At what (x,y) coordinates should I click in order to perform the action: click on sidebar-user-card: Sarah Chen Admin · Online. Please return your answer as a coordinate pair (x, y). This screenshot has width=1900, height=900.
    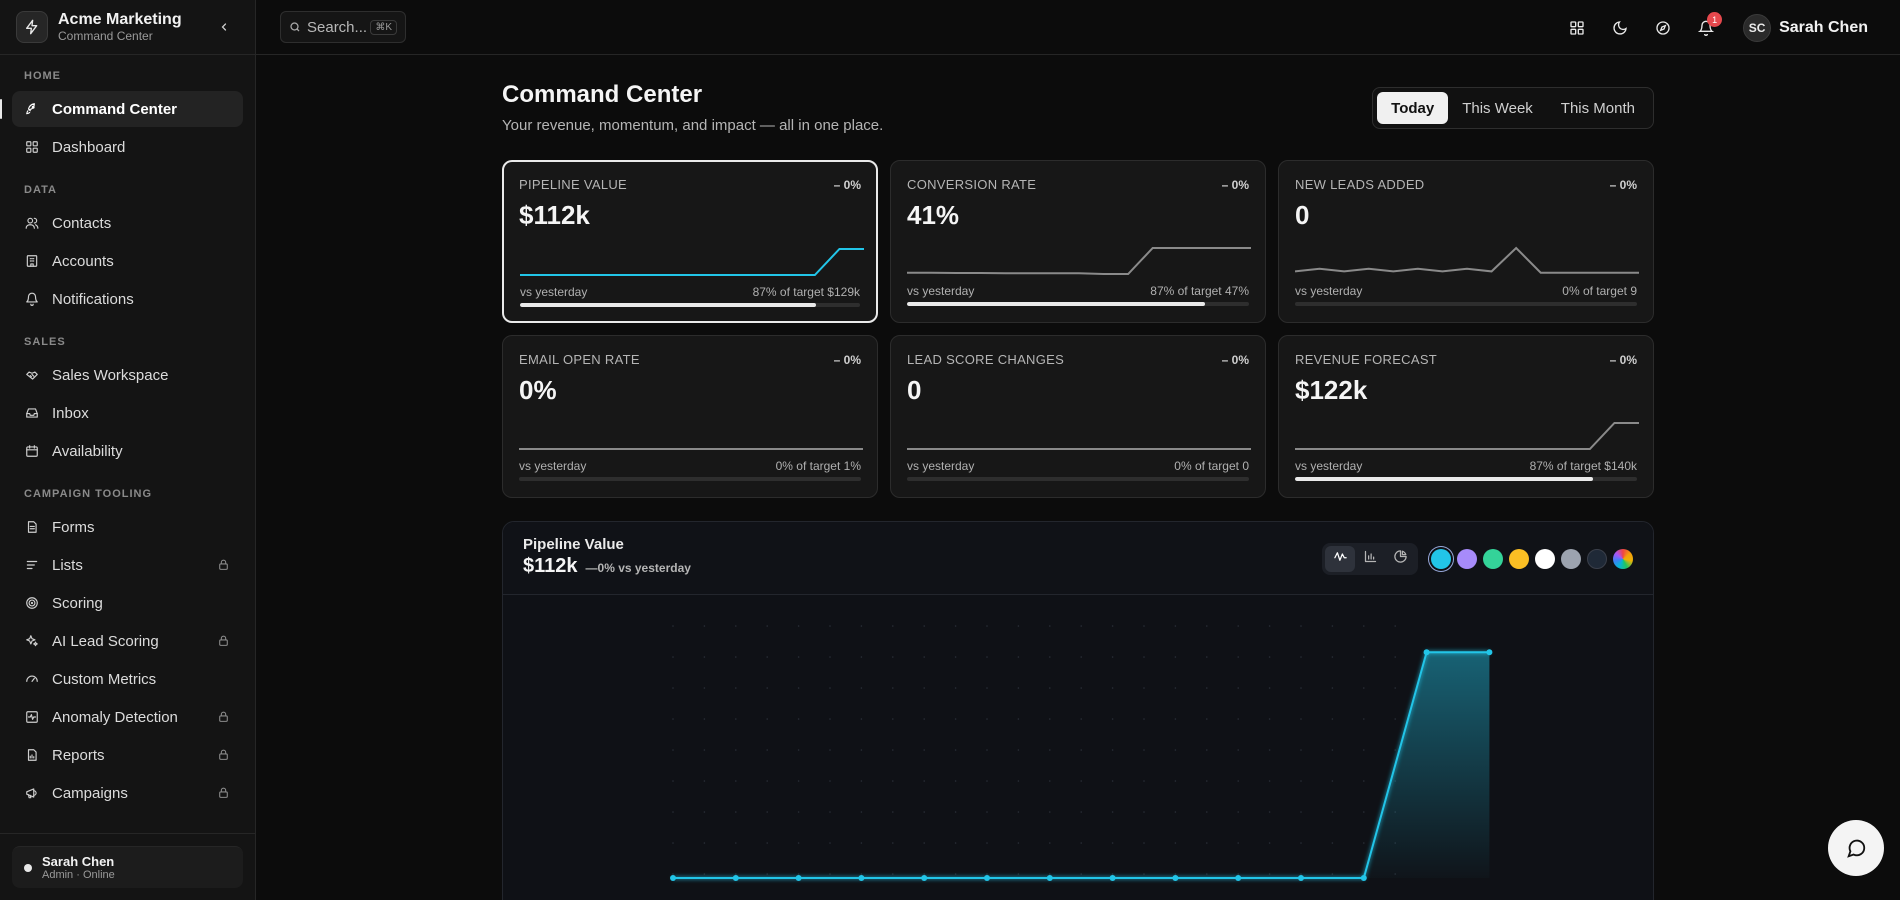
    Looking at the image, I should click on (127, 867).